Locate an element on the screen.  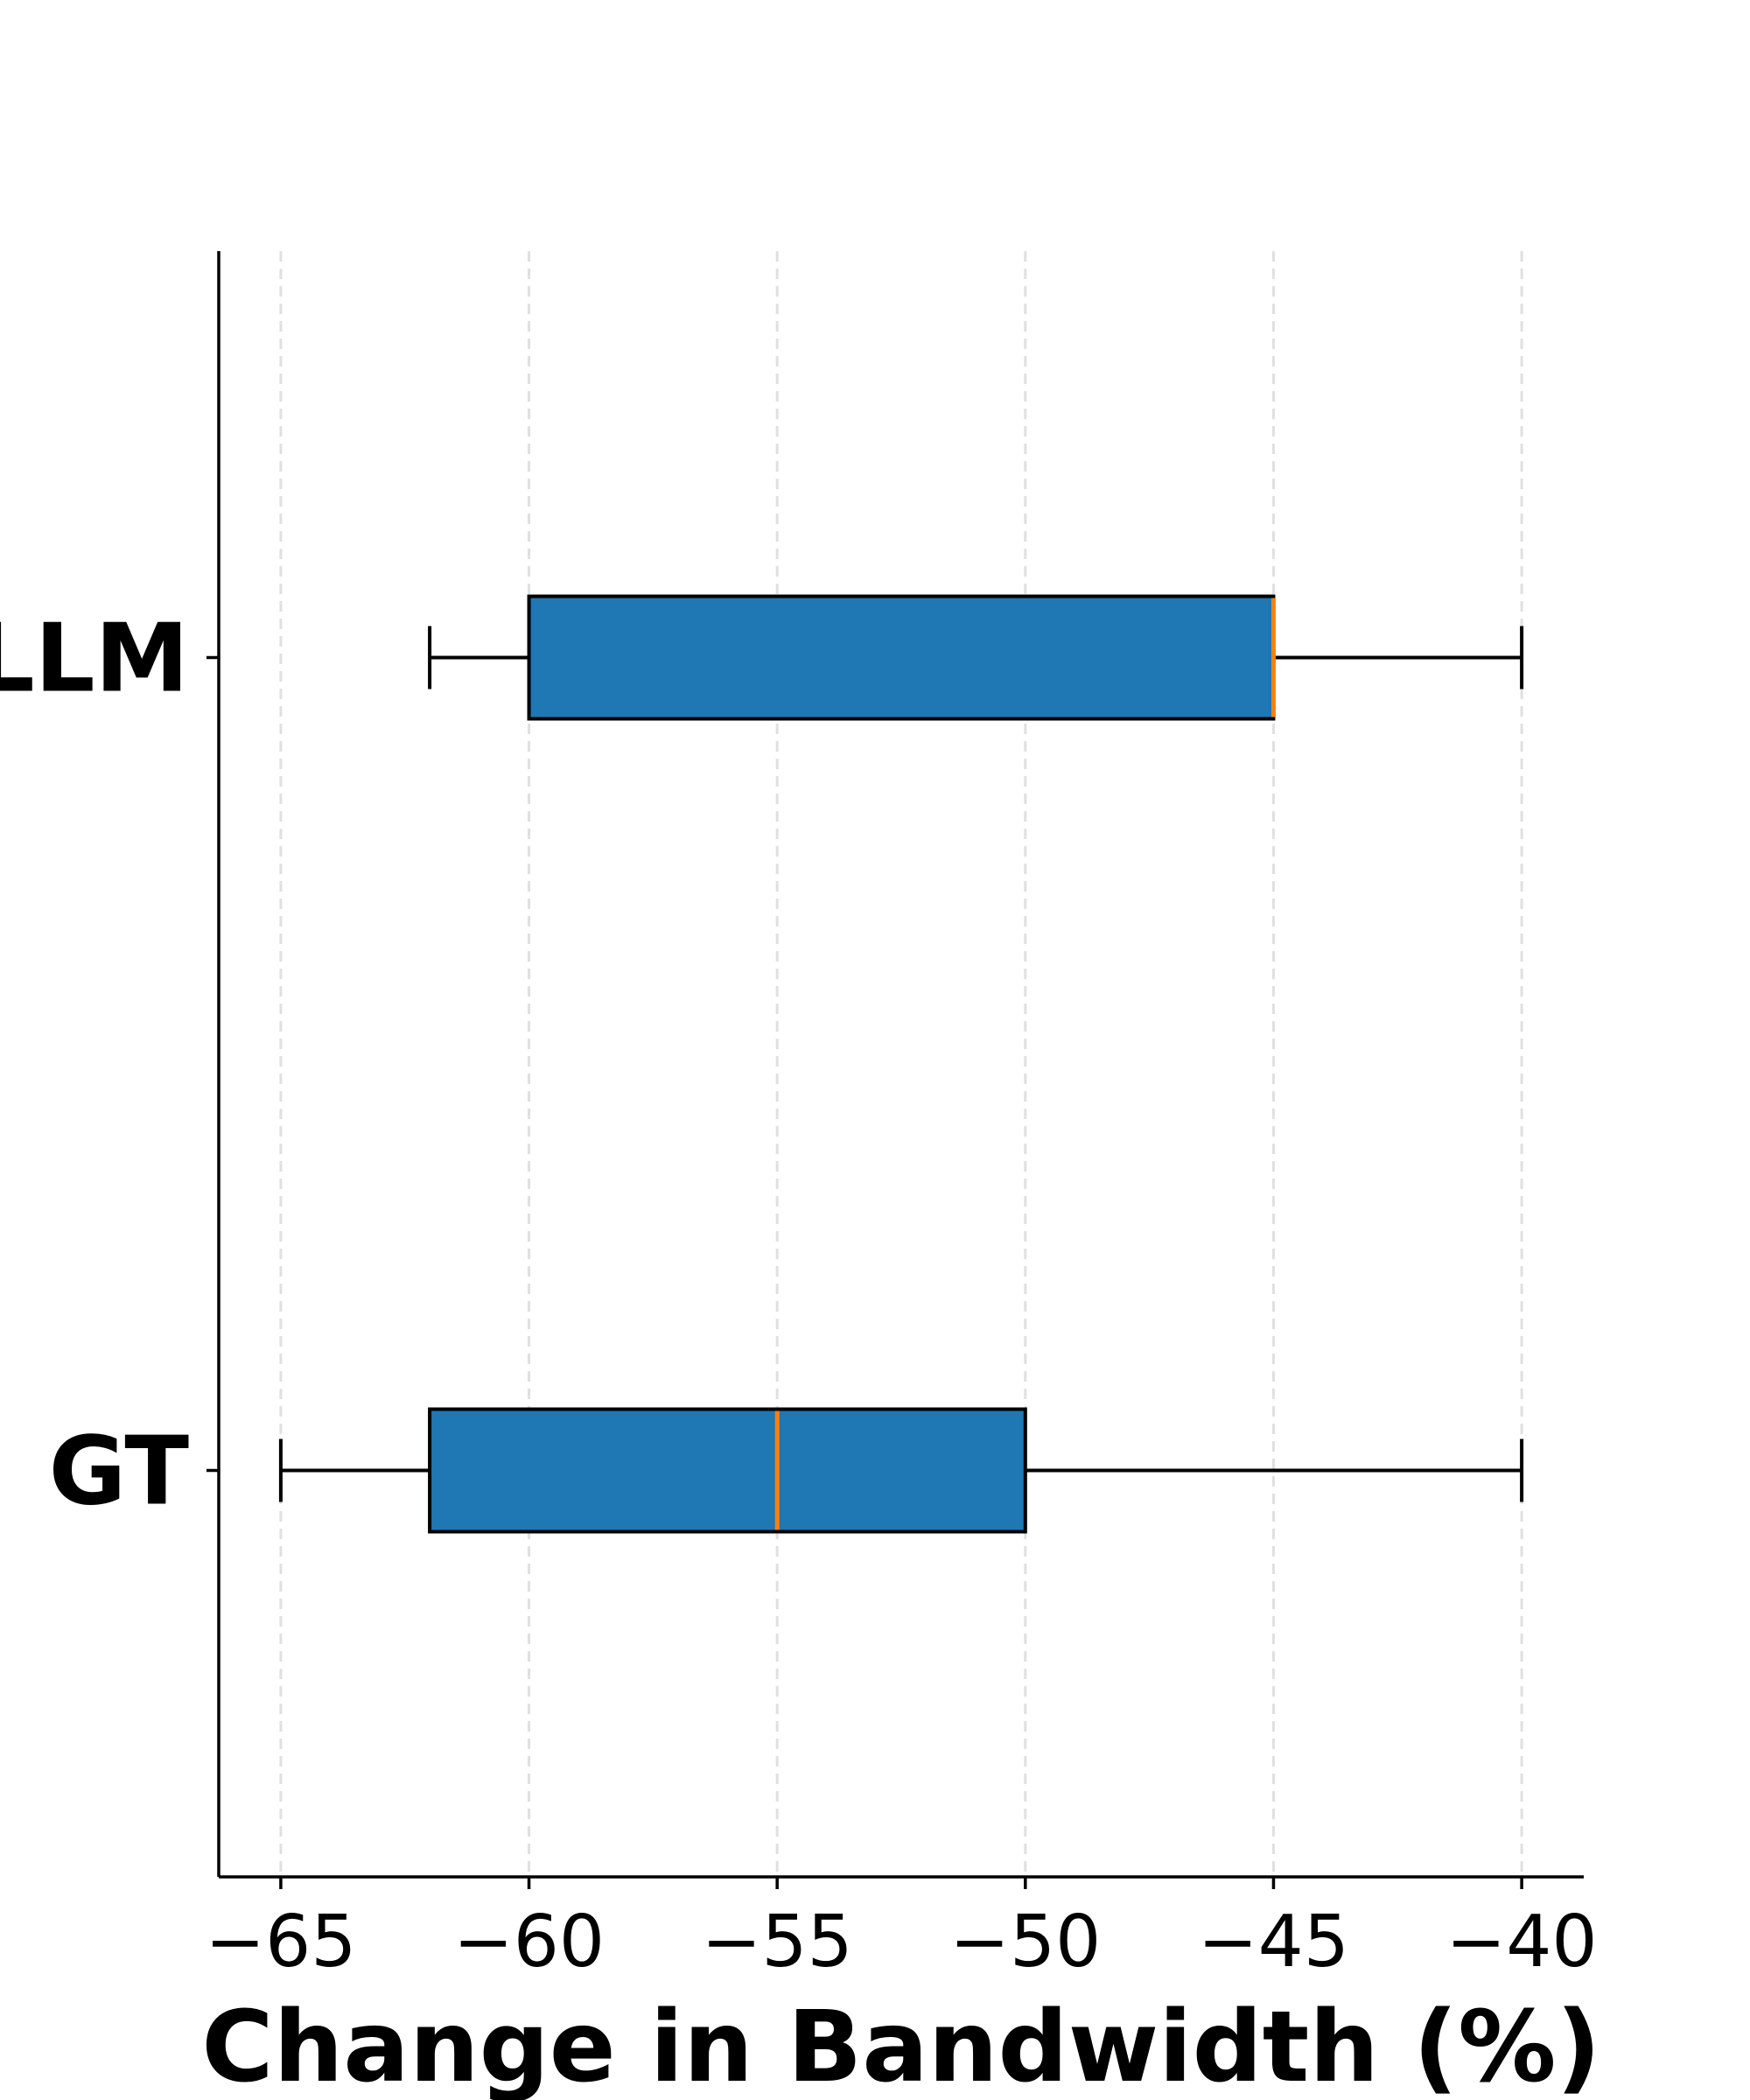
y-category-label: GT is located at coordinates (119, 1472).